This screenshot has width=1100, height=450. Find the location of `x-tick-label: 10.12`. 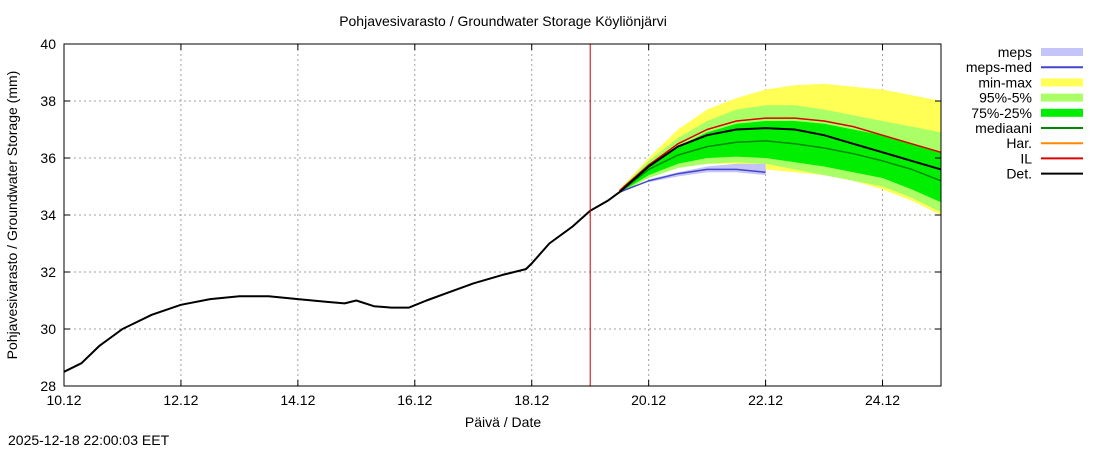

x-tick-label: 10.12 is located at coordinates (63, 400).